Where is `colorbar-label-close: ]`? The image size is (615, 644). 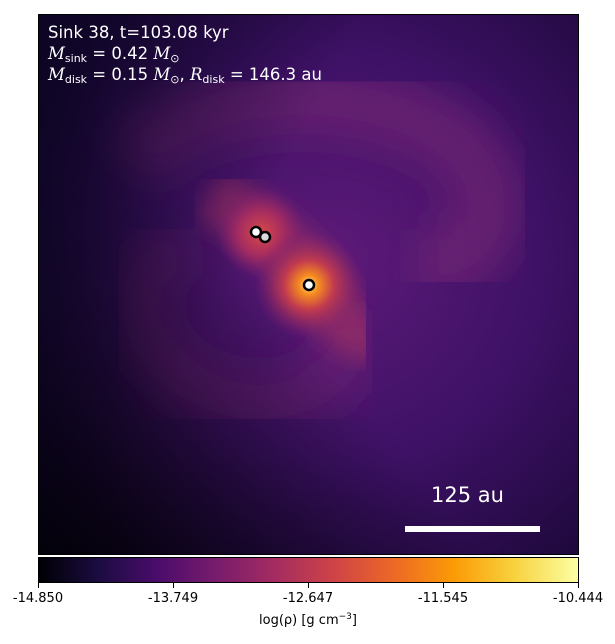 colorbar-label-close: ] is located at coordinates (354, 620).